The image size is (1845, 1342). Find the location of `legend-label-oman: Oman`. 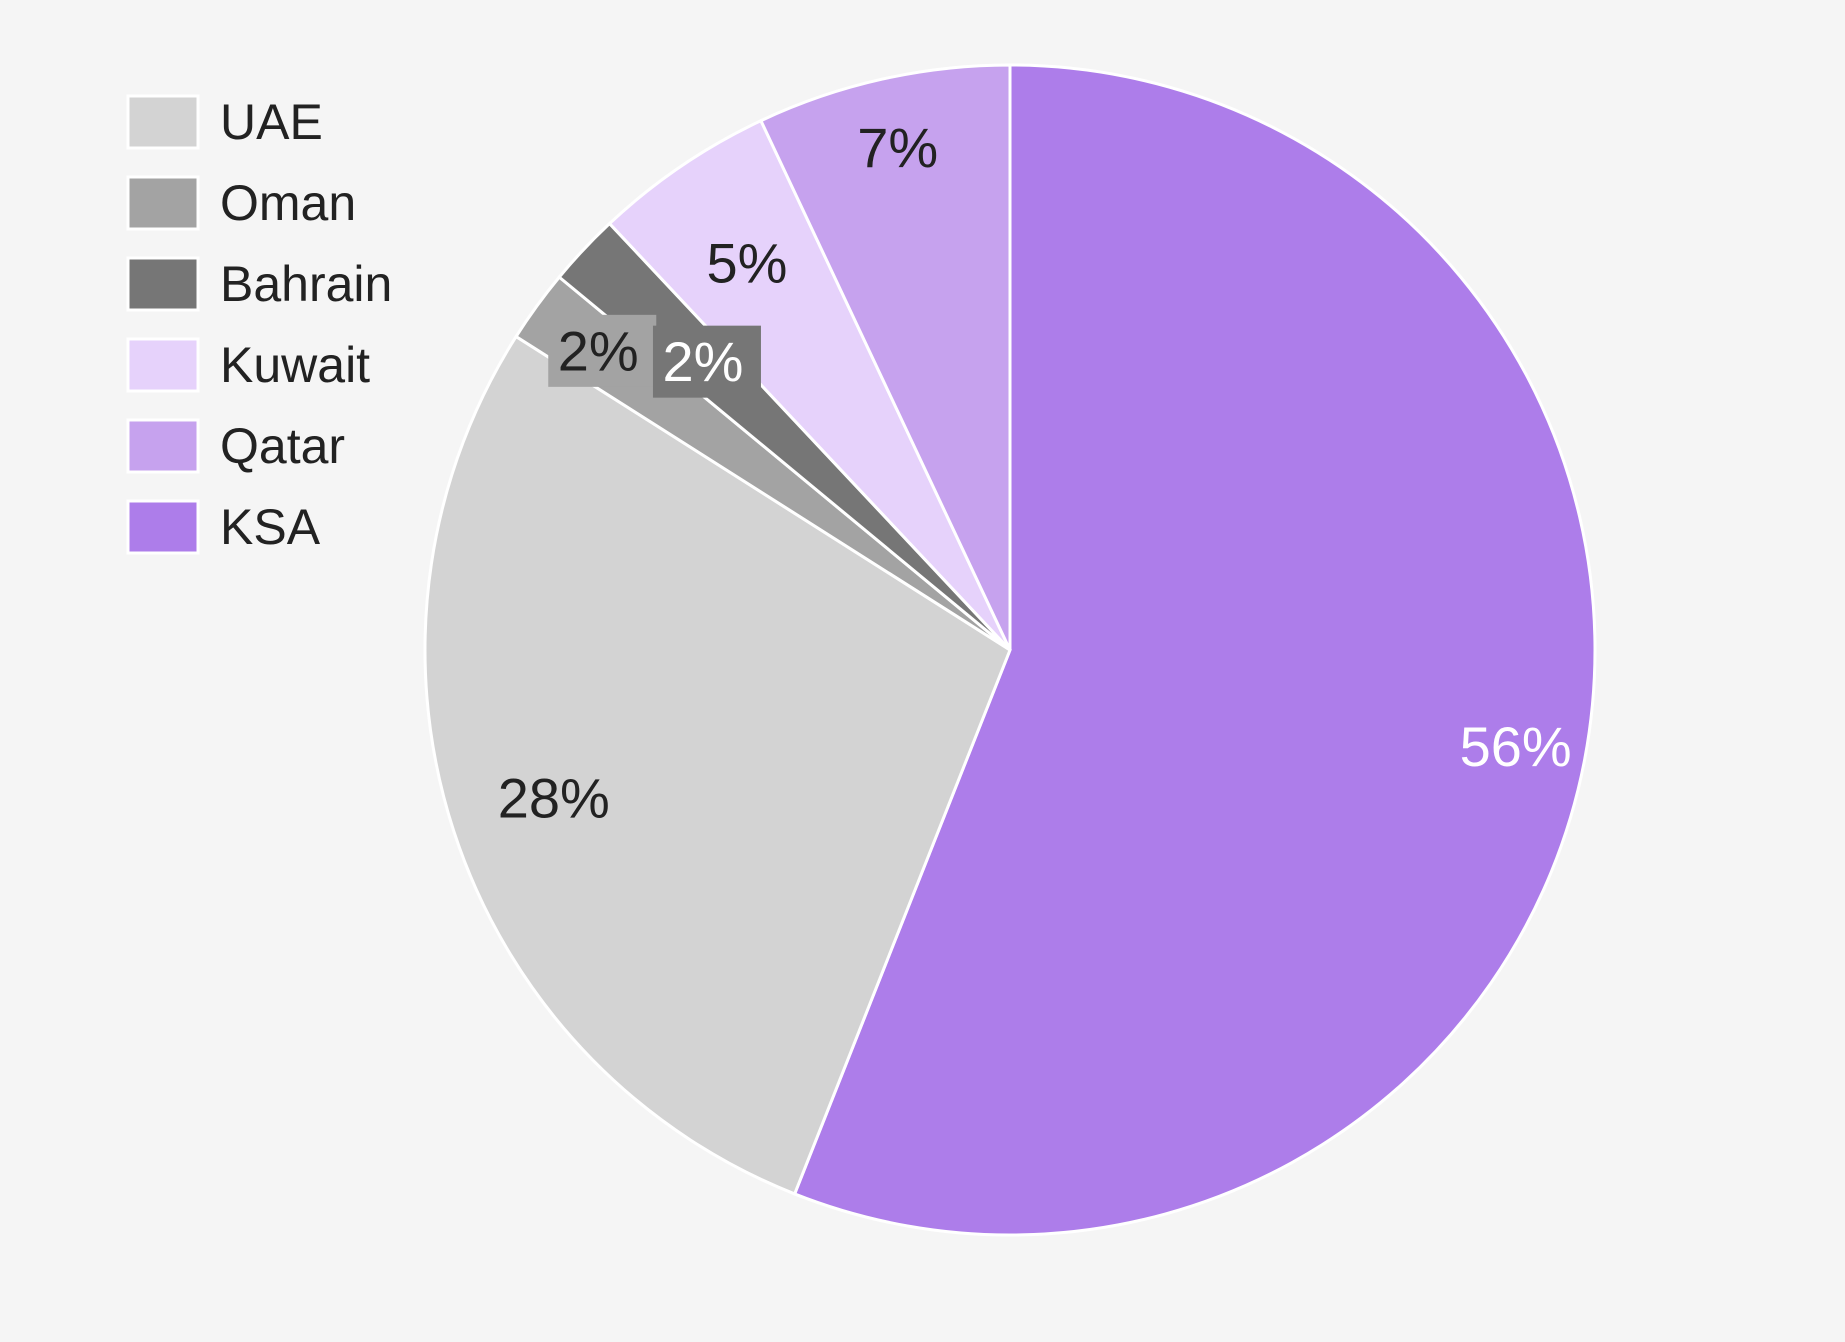

legend-label-oman: Oman is located at coordinates (288, 203).